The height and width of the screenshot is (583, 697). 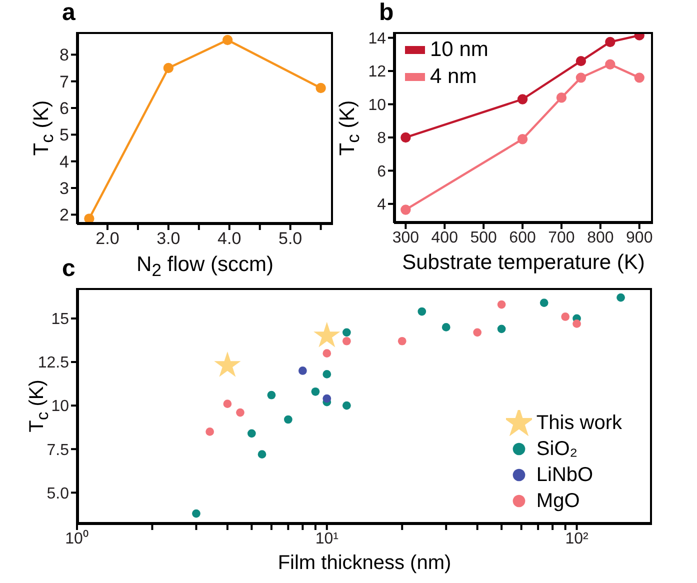 What do you see at coordinates (64, 188) in the screenshot?
I see `y-tick-label: 3` at bounding box center [64, 188].